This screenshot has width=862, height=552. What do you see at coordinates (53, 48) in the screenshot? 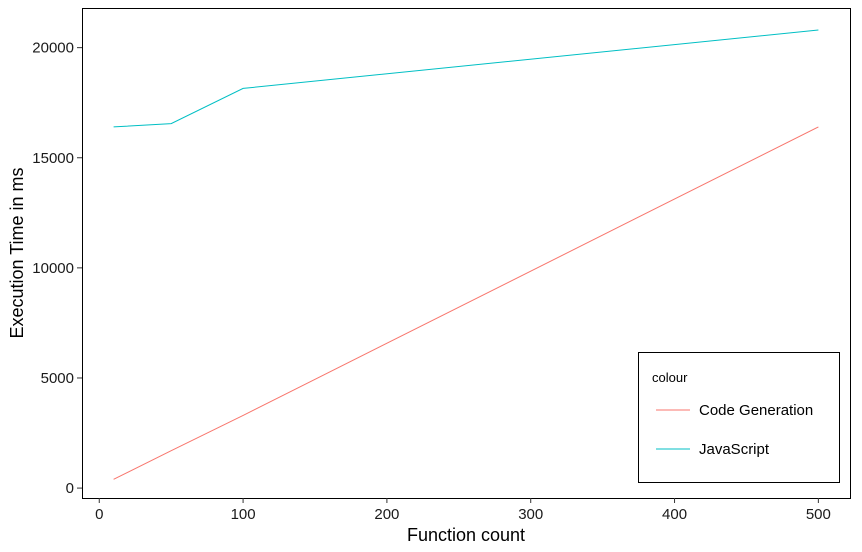
I see `y-tick-label: 20000` at bounding box center [53, 48].